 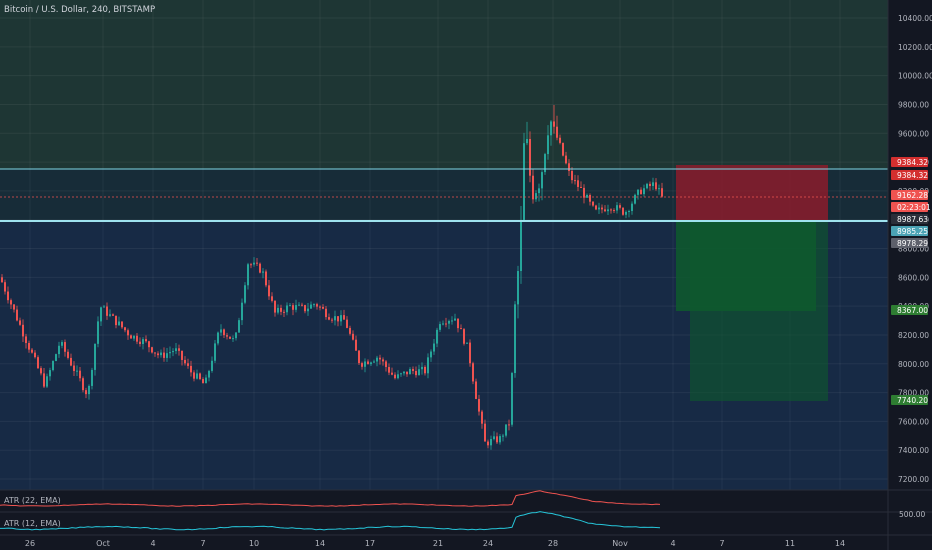 I want to click on time-tick-label: 28, so click(x=553, y=543).